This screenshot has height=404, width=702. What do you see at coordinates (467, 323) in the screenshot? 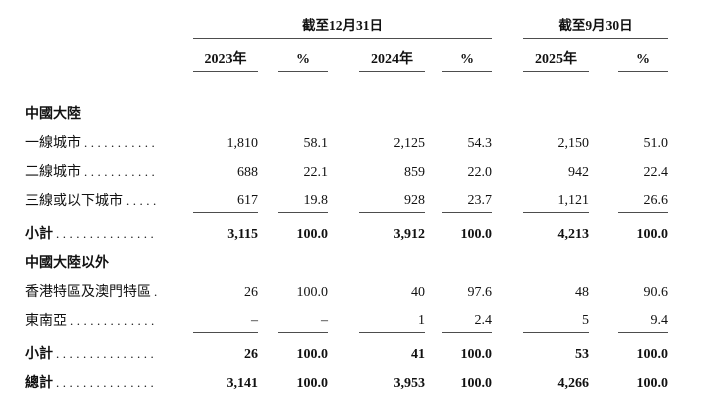
I see `cell-value: 2.4` at bounding box center [467, 323].